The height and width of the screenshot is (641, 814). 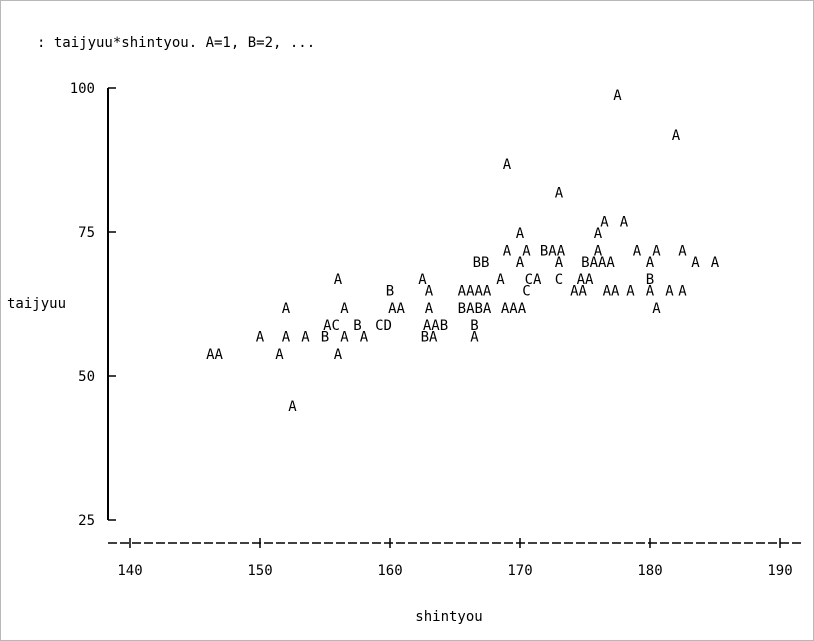 What do you see at coordinates (481, 263) in the screenshot?
I see `plot-point: BB` at bounding box center [481, 263].